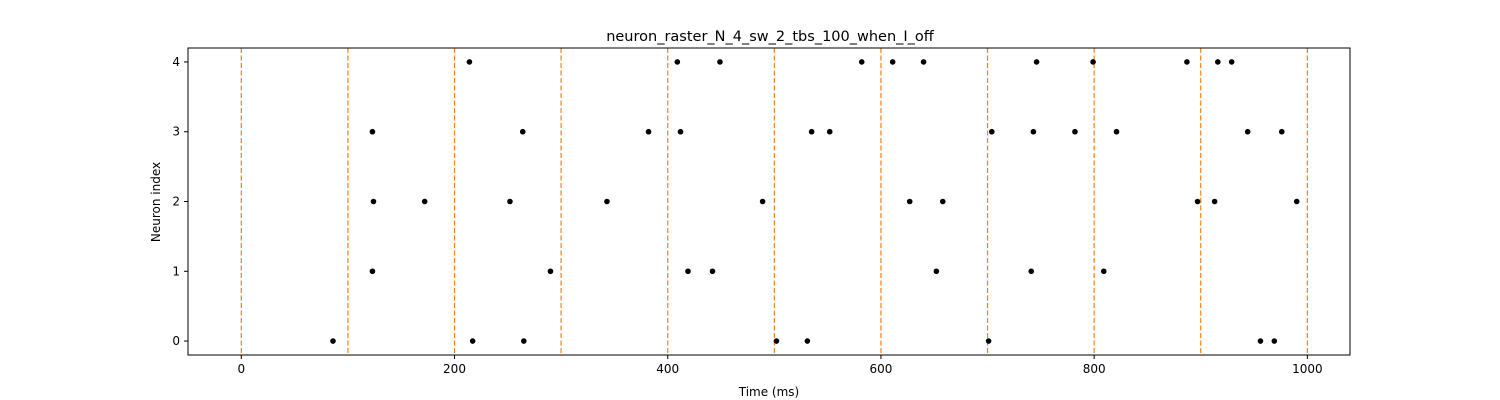 This screenshot has width=1500, height=400. I want to click on x-tick-label: 1000, so click(1307, 369).